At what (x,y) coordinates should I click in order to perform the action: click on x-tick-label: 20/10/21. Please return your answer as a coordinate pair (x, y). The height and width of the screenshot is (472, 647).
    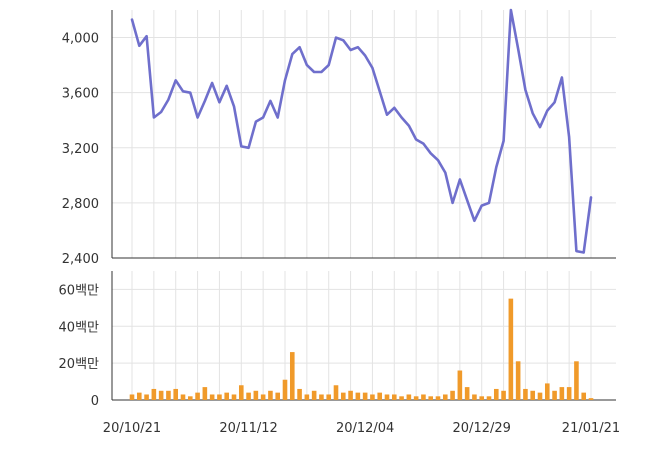
    Looking at the image, I should click on (132, 428).